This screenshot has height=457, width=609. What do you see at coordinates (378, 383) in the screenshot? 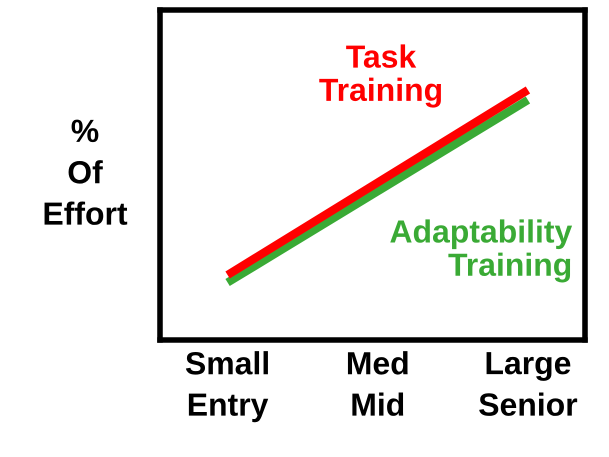
I see `x-tick-label: Med Mid` at bounding box center [378, 383].